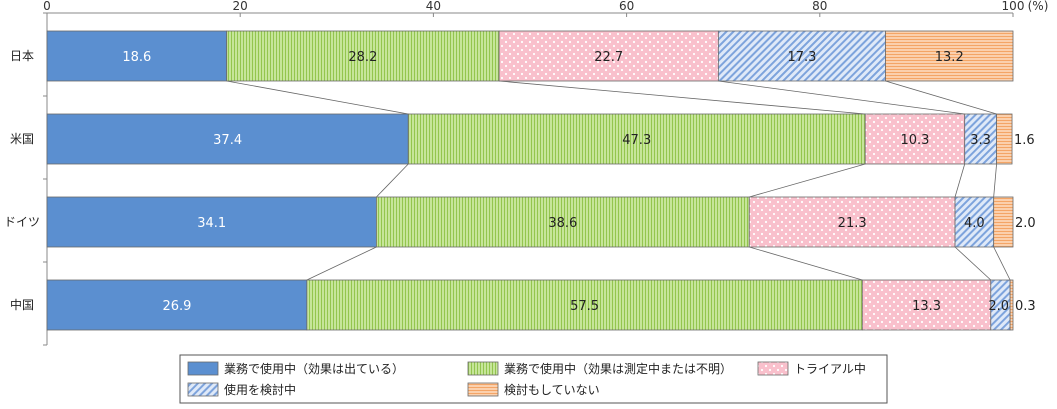  I want to click on legend-label: 検討もしていない, so click(552, 389).